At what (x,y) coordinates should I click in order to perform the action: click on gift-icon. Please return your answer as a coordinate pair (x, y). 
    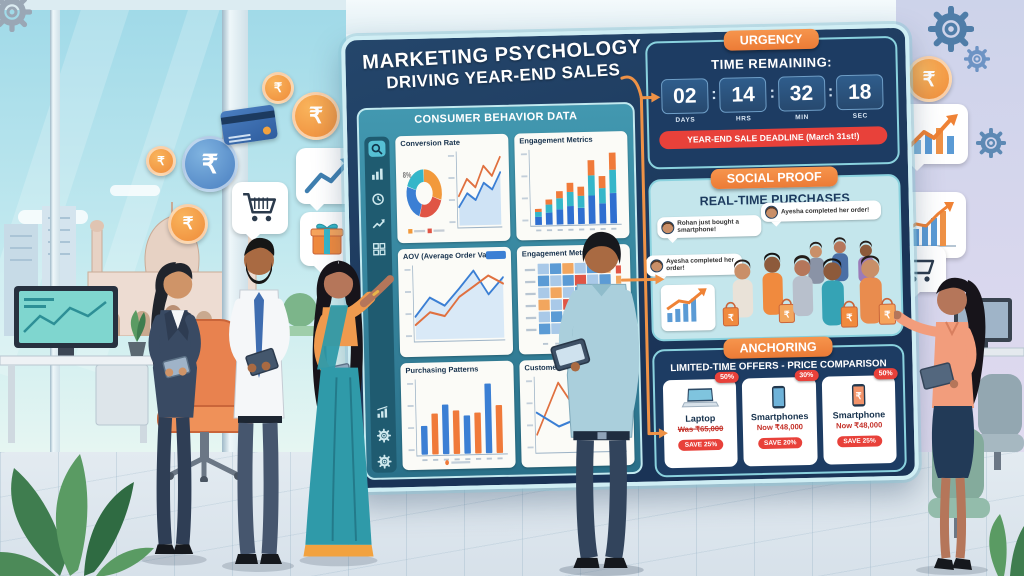
    Looking at the image, I should click on (327, 239).